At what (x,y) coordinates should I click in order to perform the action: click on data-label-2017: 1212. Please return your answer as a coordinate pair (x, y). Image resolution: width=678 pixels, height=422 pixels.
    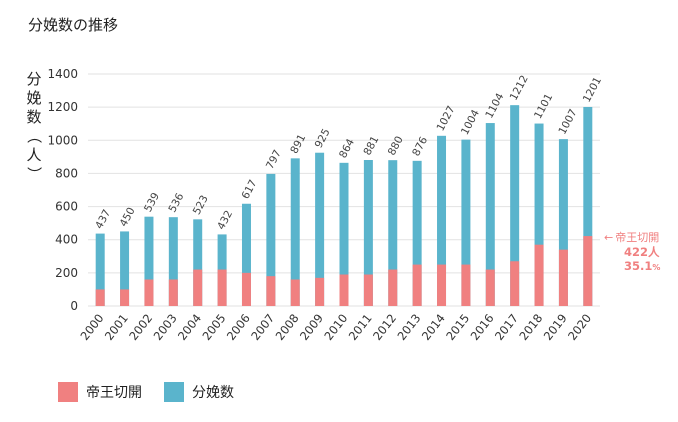
    Looking at the image, I should click on (519, 87).